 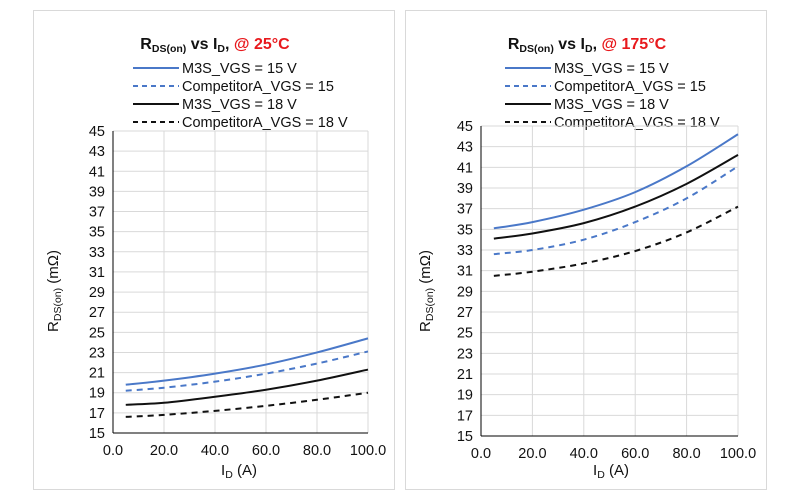 What do you see at coordinates (262, 44) in the screenshot?
I see `chart-title-temperature: @ 25°C` at bounding box center [262, 44].